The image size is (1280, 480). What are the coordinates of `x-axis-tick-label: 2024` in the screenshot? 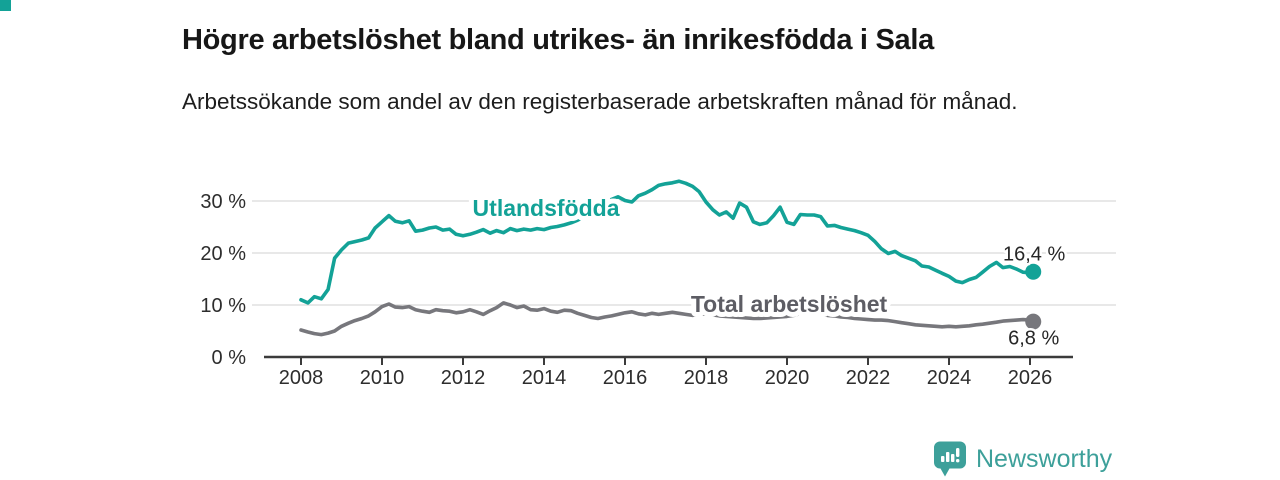 It's located at (949, 378).